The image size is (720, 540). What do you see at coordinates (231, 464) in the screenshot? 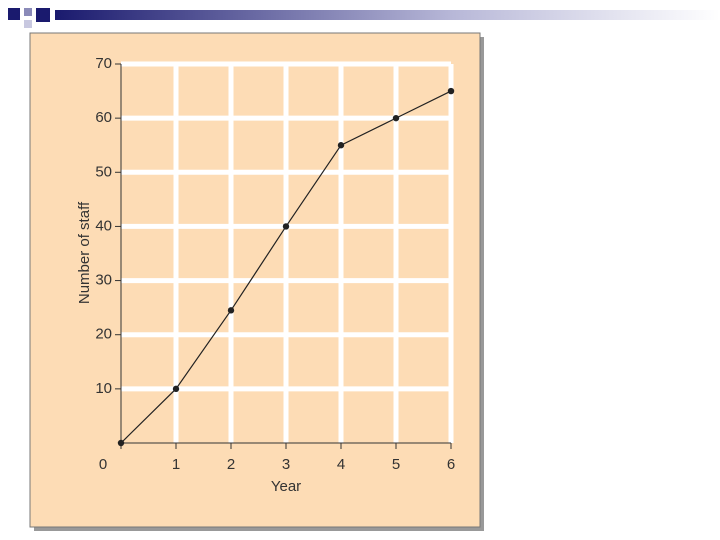
I see `x-tick-label: 2` at bounding box center [231, 464].